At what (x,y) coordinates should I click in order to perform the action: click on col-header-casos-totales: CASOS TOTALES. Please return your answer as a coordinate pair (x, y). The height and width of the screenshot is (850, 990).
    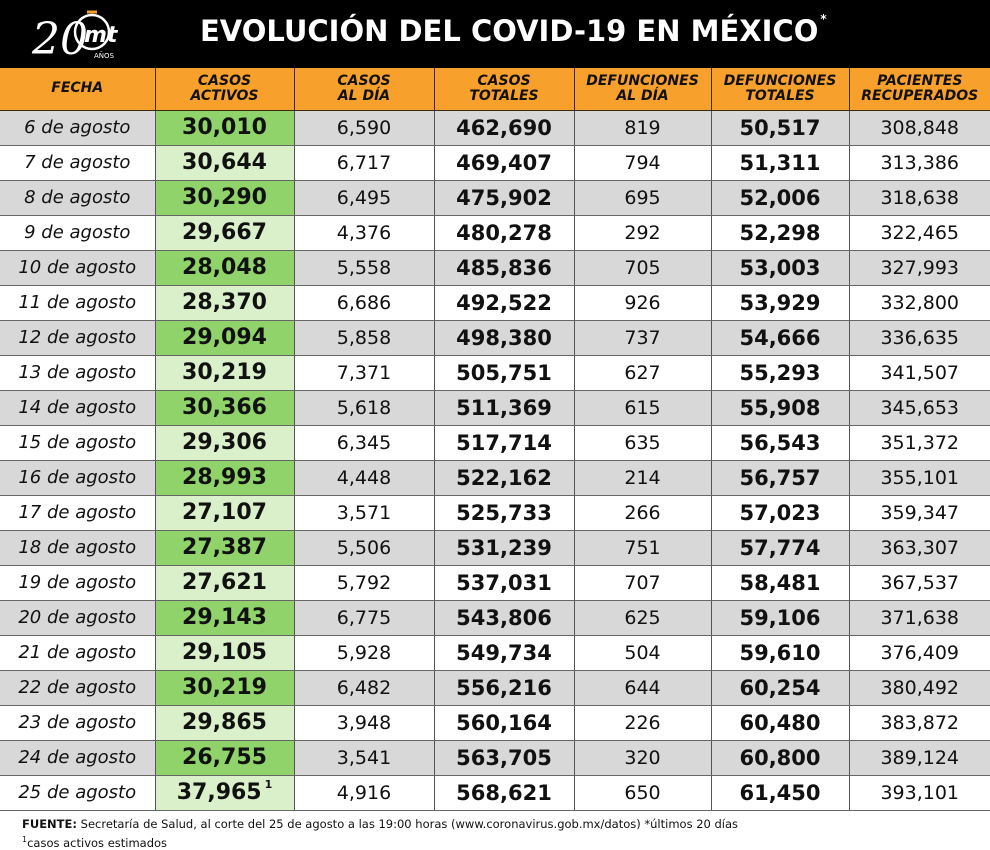
    Looking at the image, I should click on (504, 89).